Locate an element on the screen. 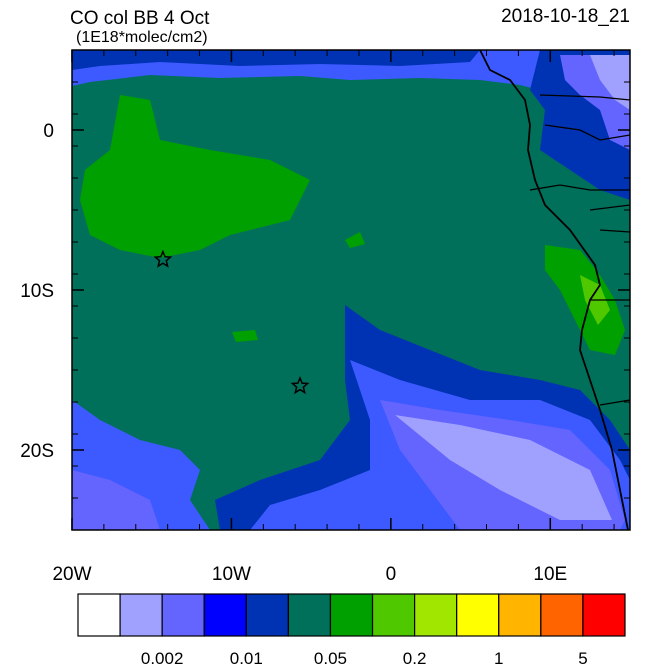  y-tick-label: 0 is located at coordinates (48, 131).